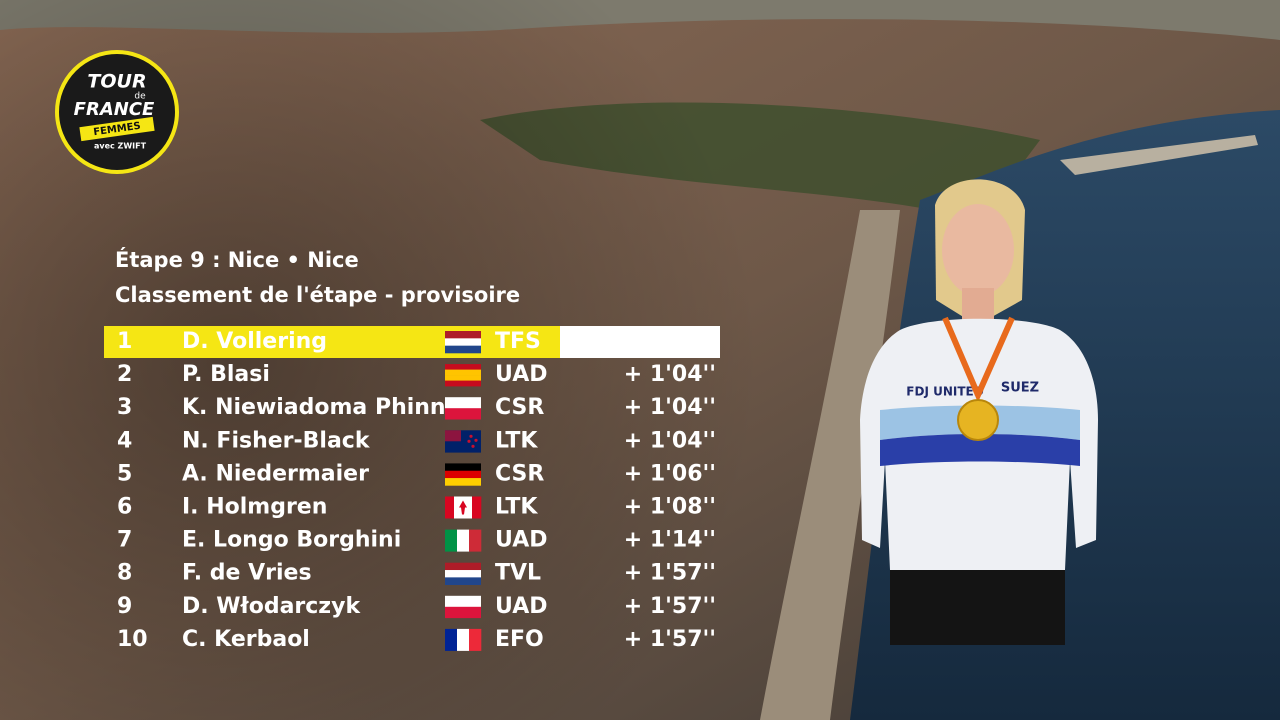  I want to click on rank: 5, so click(124, 473).